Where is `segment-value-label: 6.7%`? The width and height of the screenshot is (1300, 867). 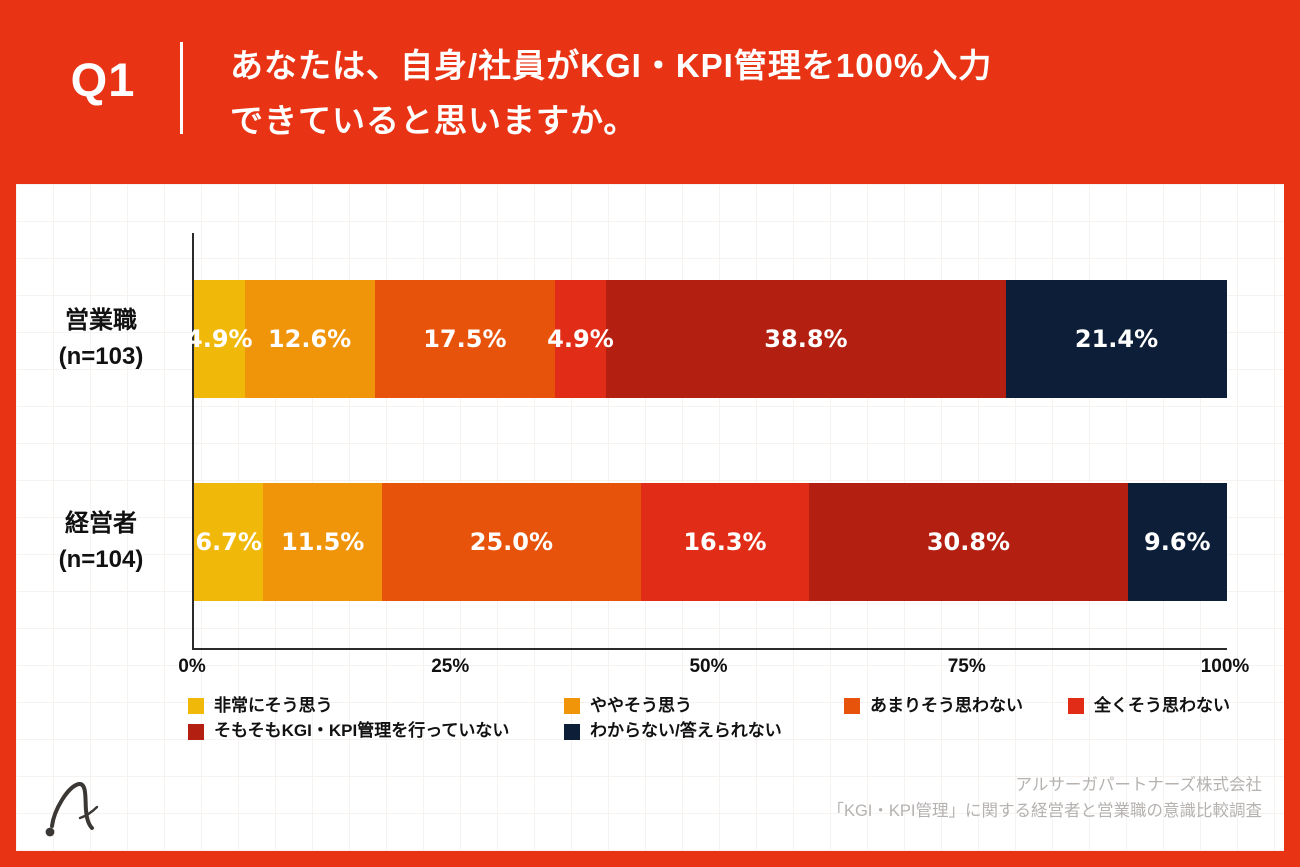
segment-value-label: 6.7% is located at coordinates (228, 542).